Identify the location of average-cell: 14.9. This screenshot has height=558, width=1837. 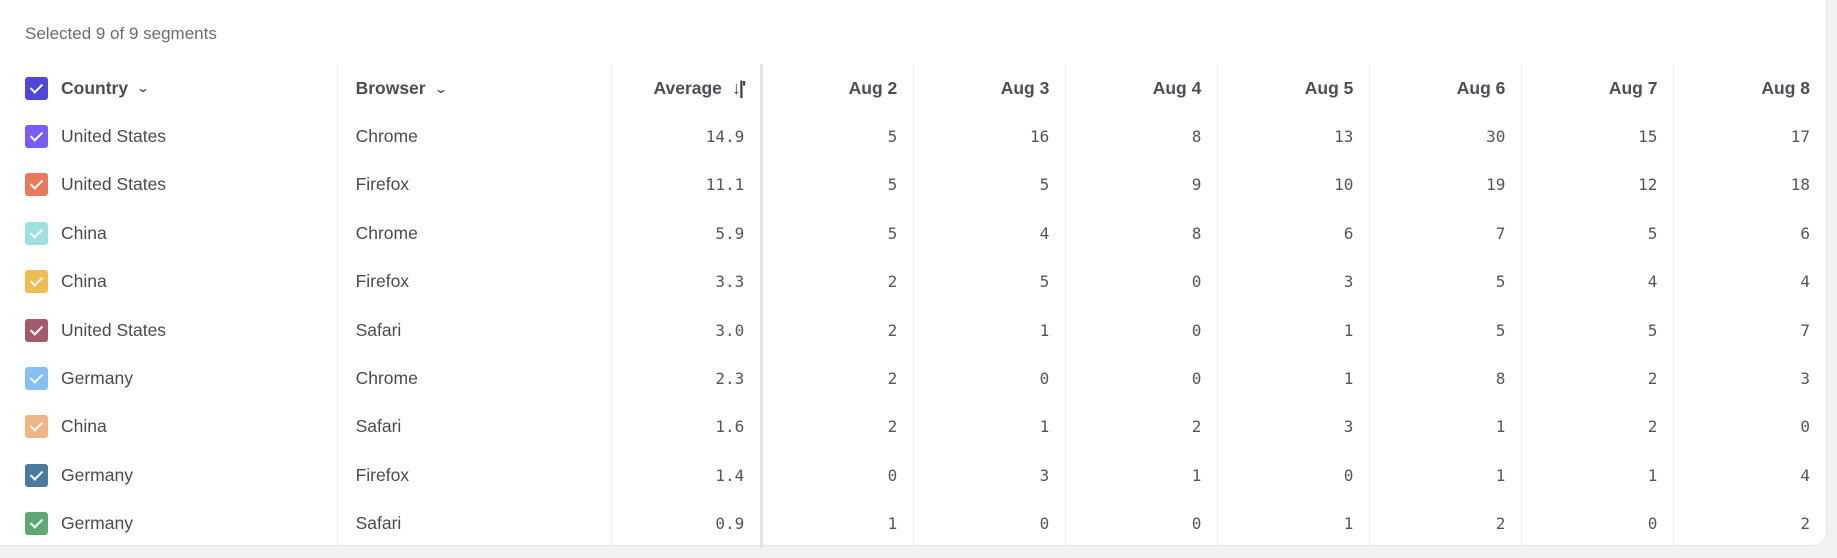
(687, 136).